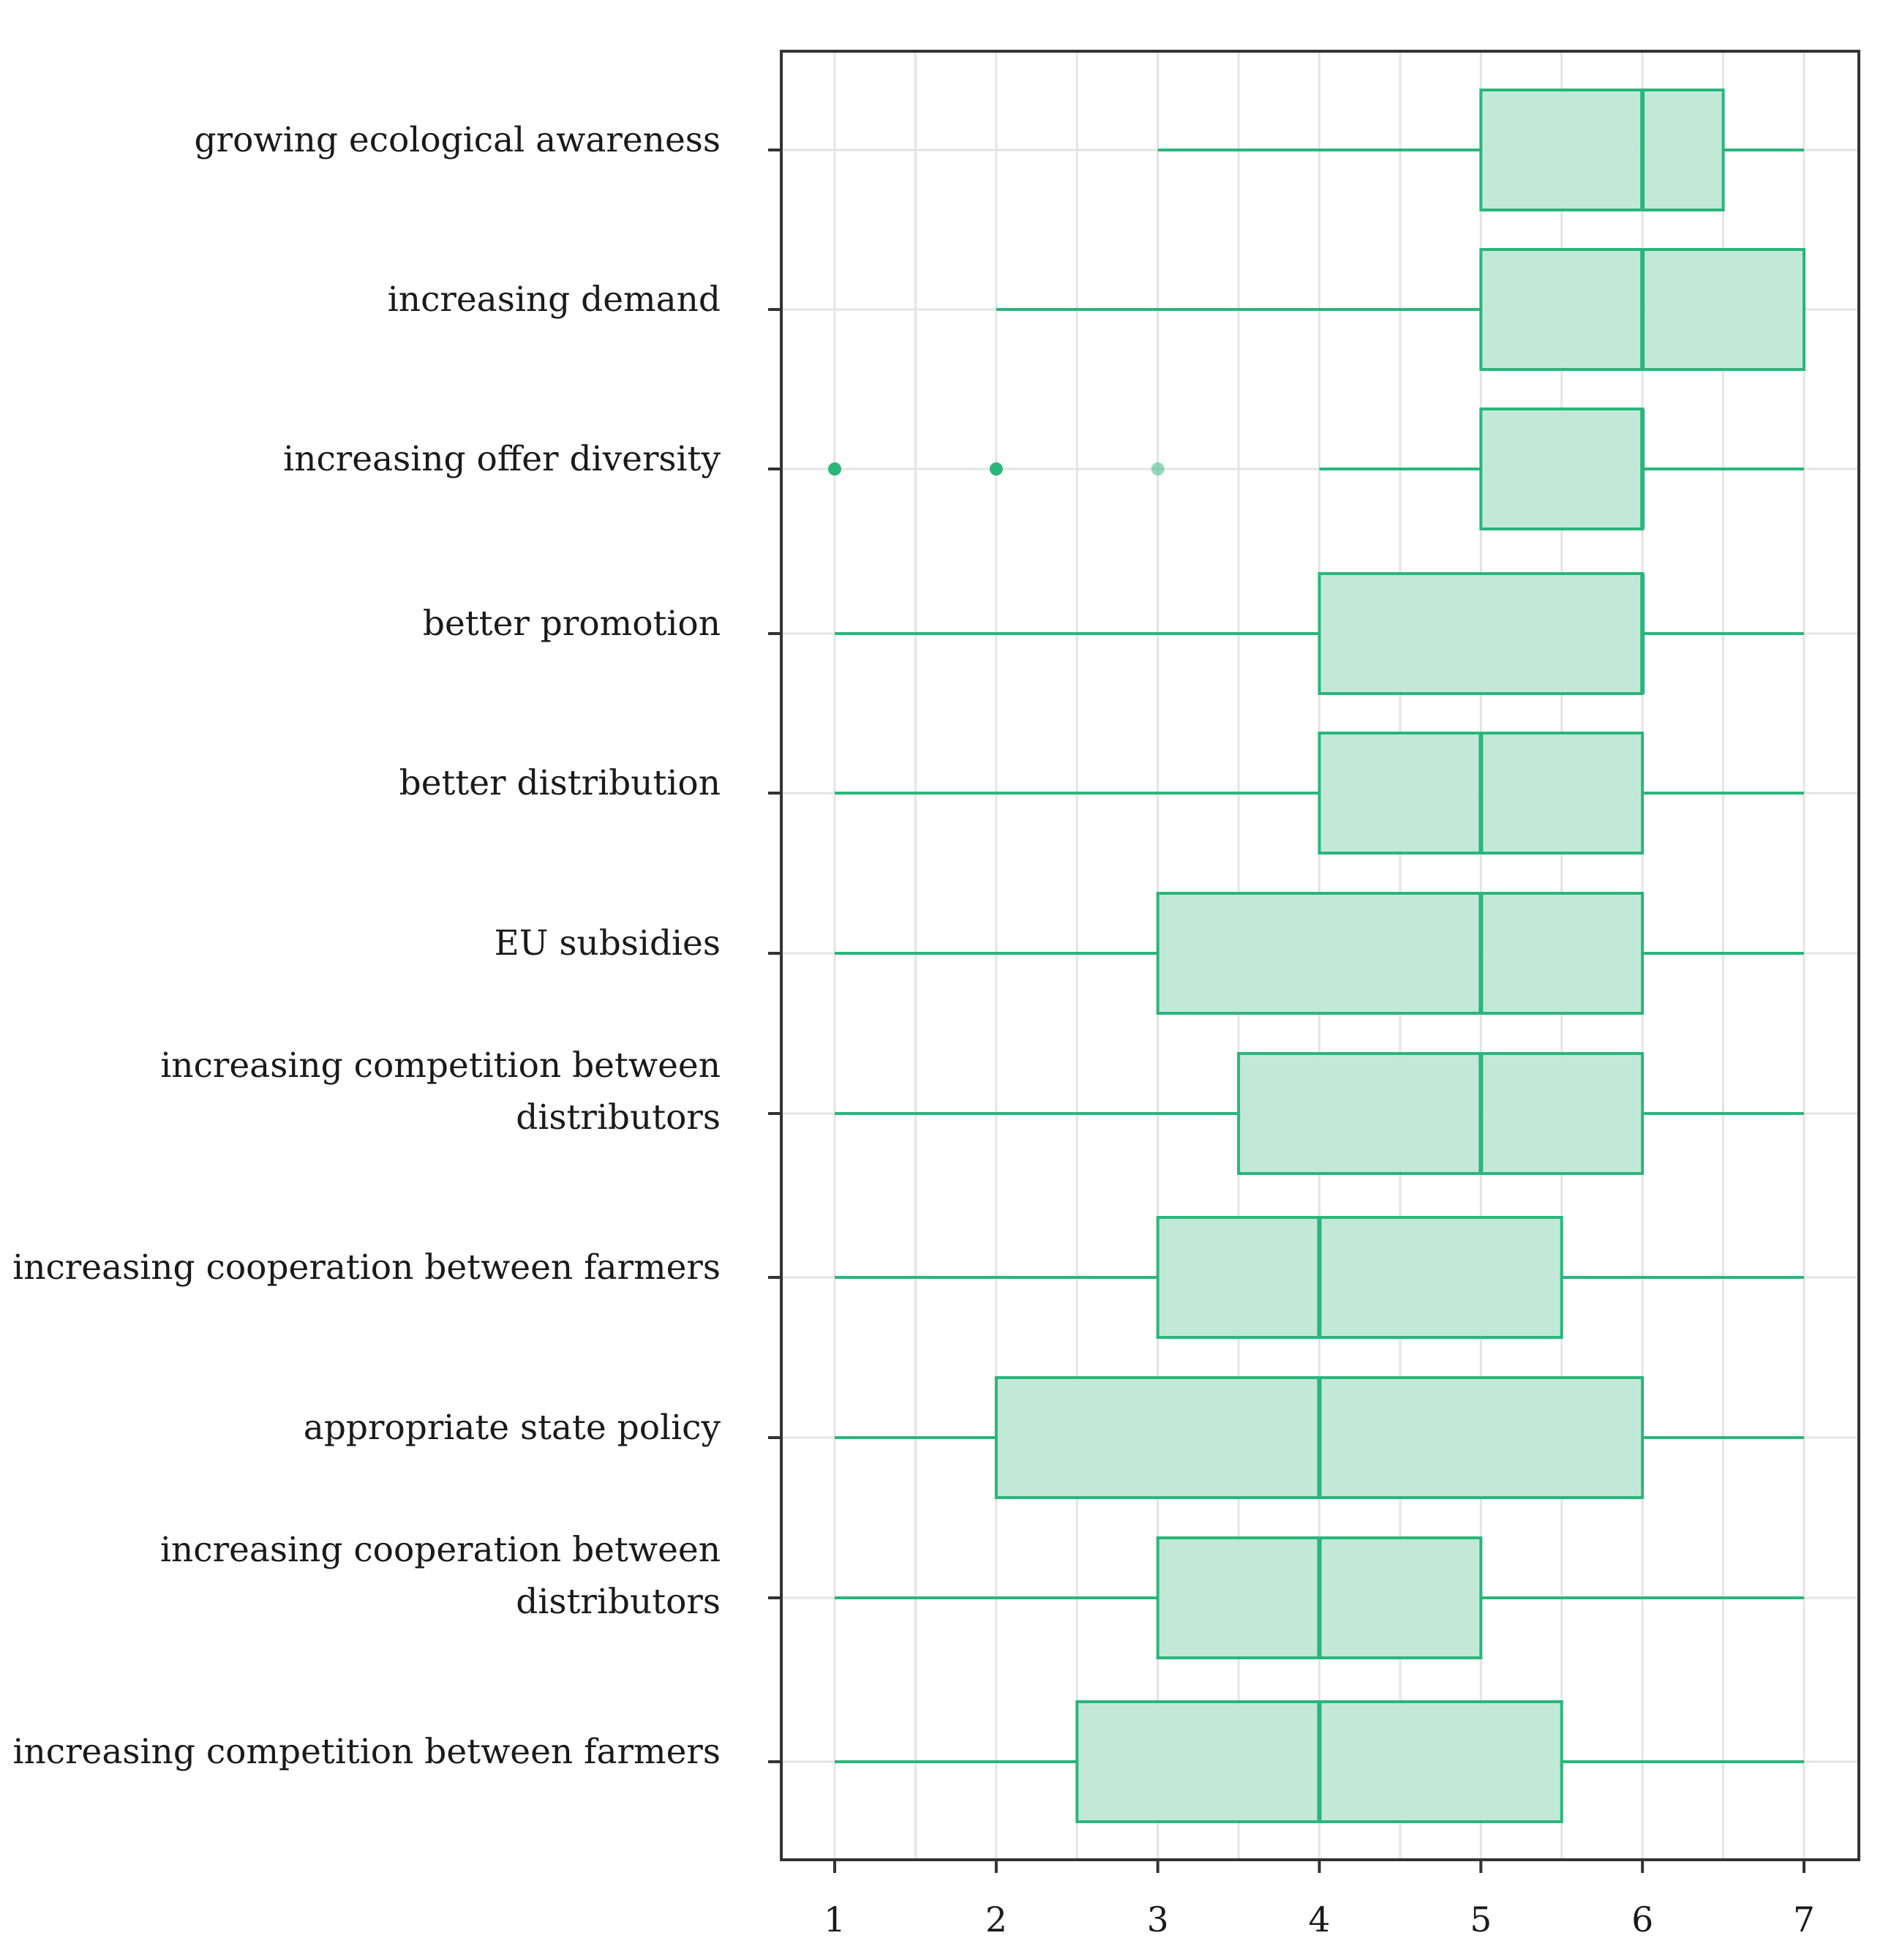  What do you see at coordinates (835, 1920) in the screenshot?
I see `x-tick-label: 1` at bounding box center [835, 1920].